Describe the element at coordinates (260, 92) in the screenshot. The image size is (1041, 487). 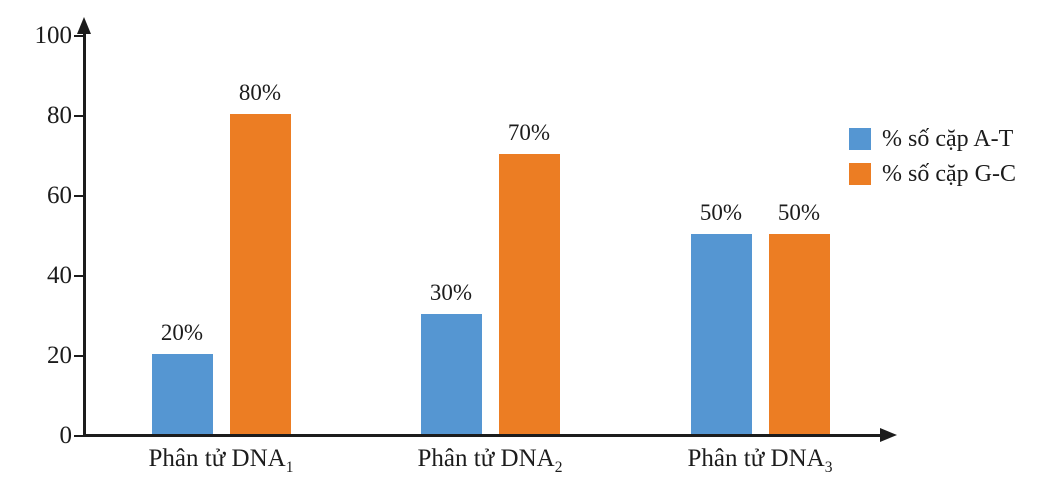
I see `bar-value-label: 80%` at that location.